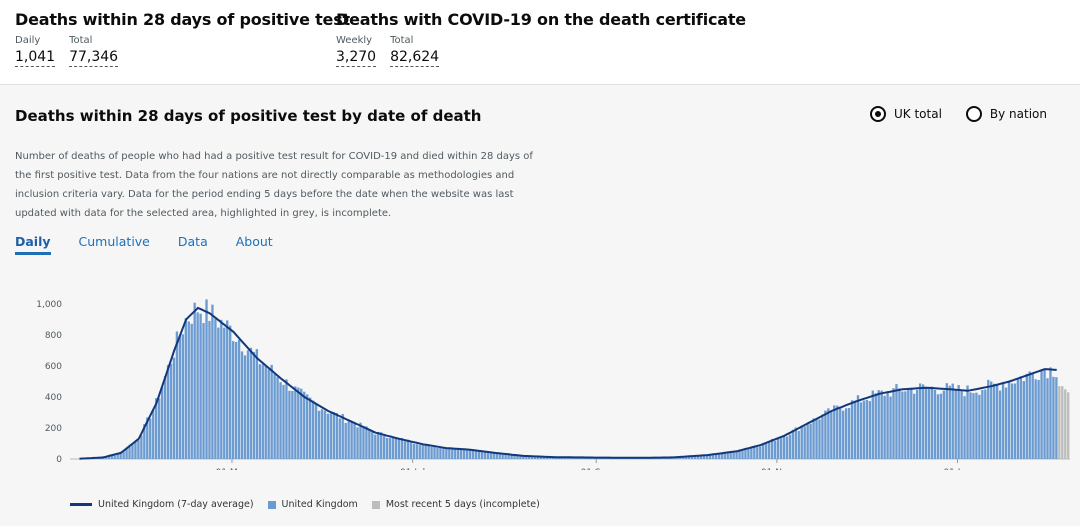 The width and height of the screenshot is (1080, 526). I want to click on radio-by-nation: By nation, so click(1006, 114).